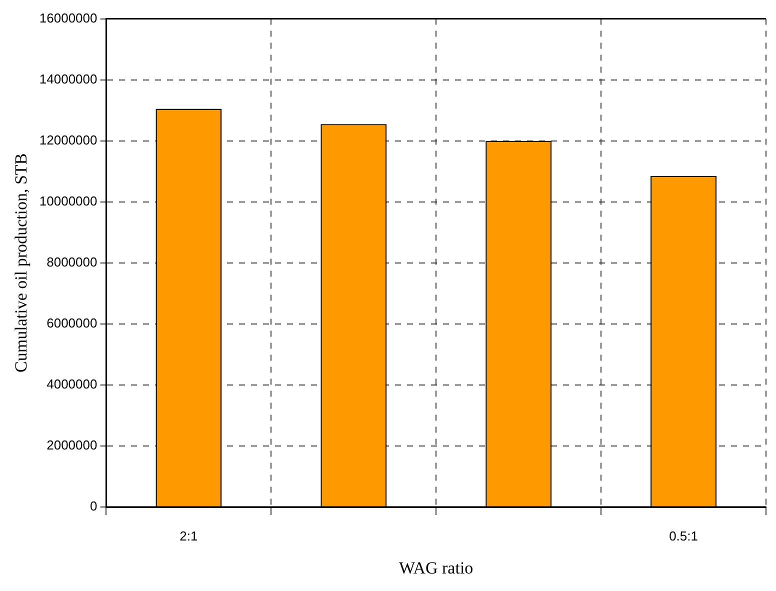 The height and width of the screenshot is (591, 776). What do you see at coordinates (68, 18) in the screenshot?
I see `y-tick-label: 16000000` at bounding box center [68, 18].